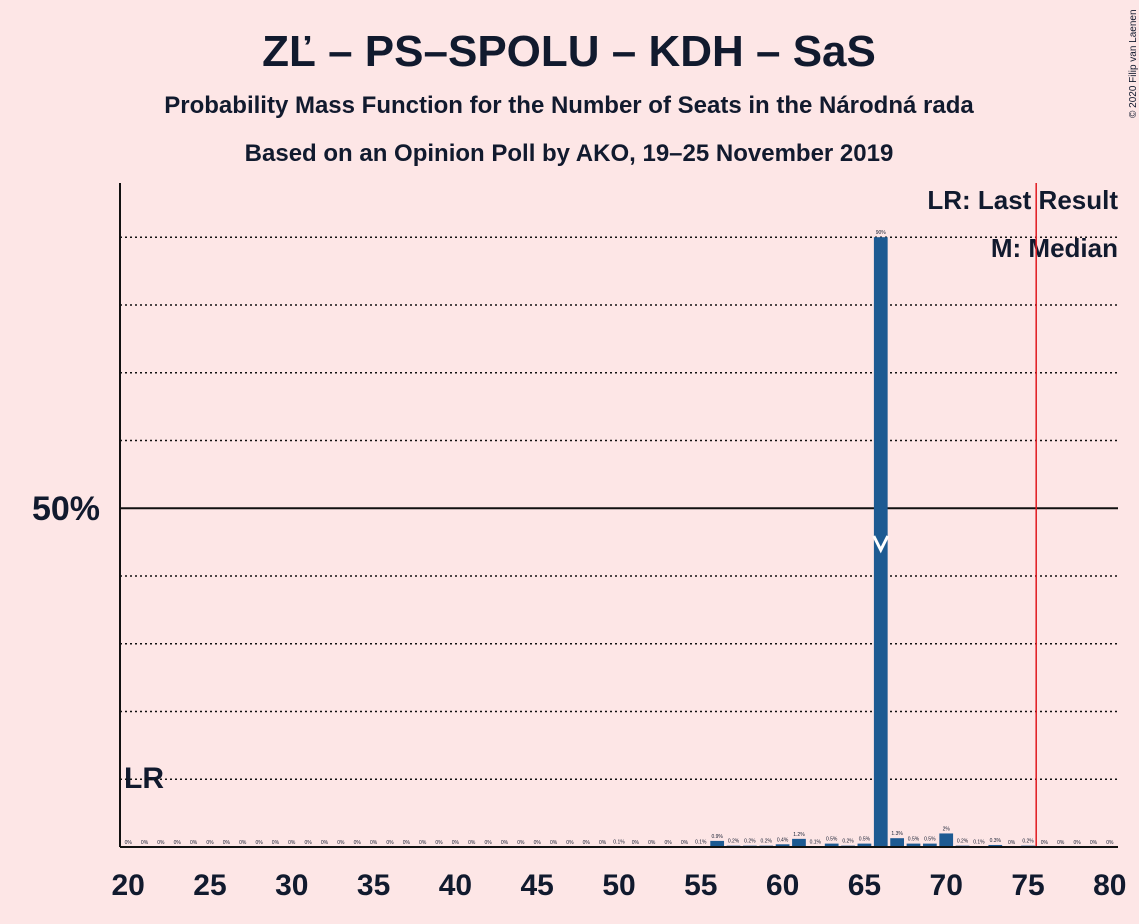 This screenshot has height=924, width=1139. I want to click on value-label: 0.4%, so click(783, 840).